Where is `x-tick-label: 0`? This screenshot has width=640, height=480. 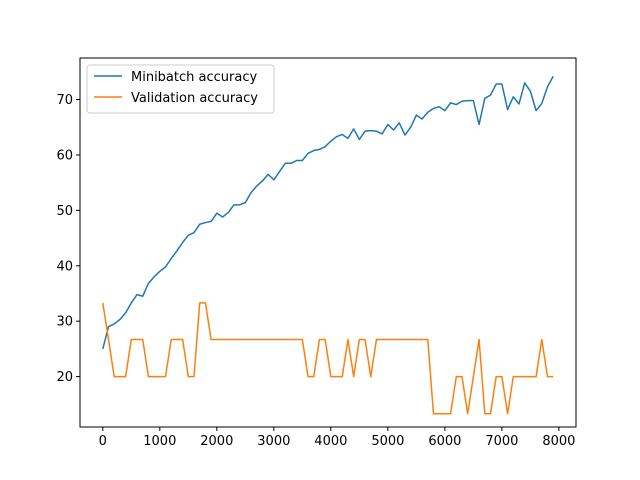
x-tick-label: 0 is located at coordinates (103, 441).